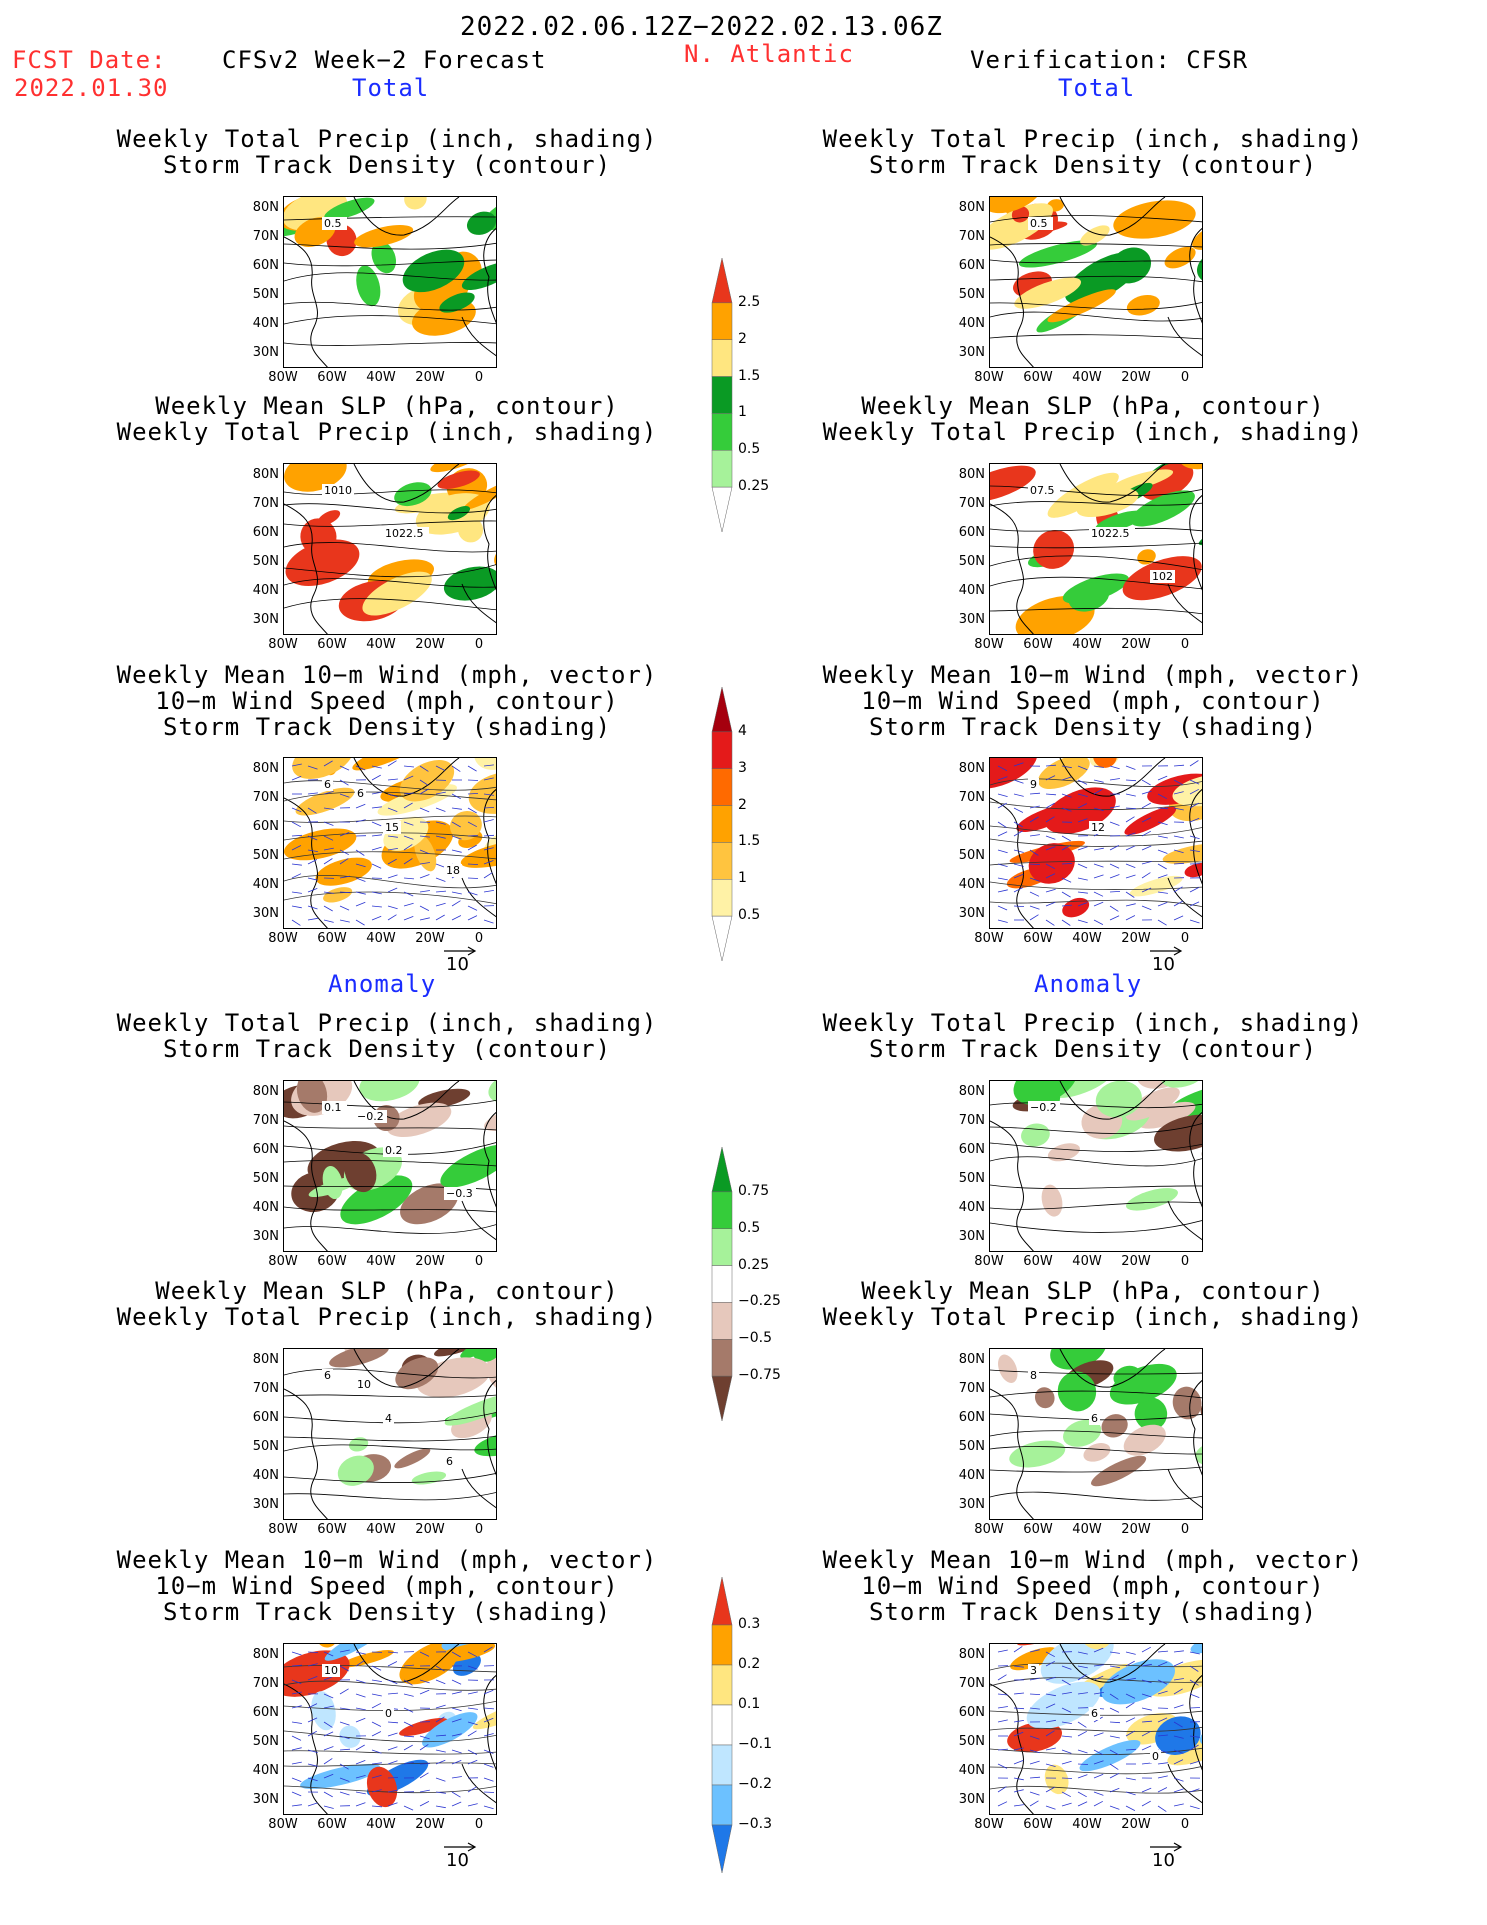 The width and height of the screenshot is (1487, 1925). I want to click on map-f-t3: 6 15 18 6, so click(390, 843).